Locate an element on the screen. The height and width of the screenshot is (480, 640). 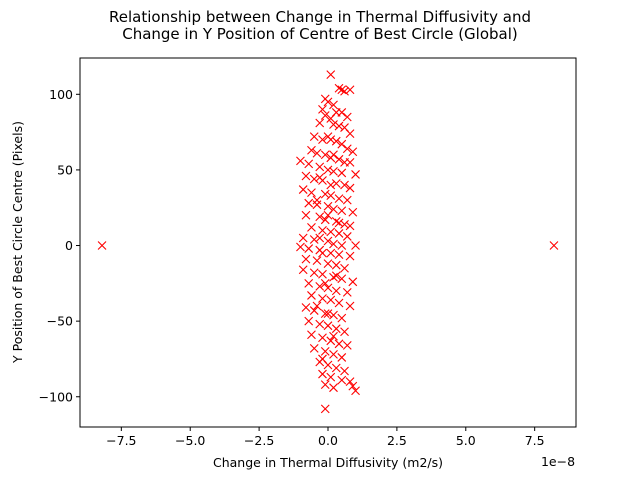
x-tick-label: 5.0 is located at coordinates (466, 440).